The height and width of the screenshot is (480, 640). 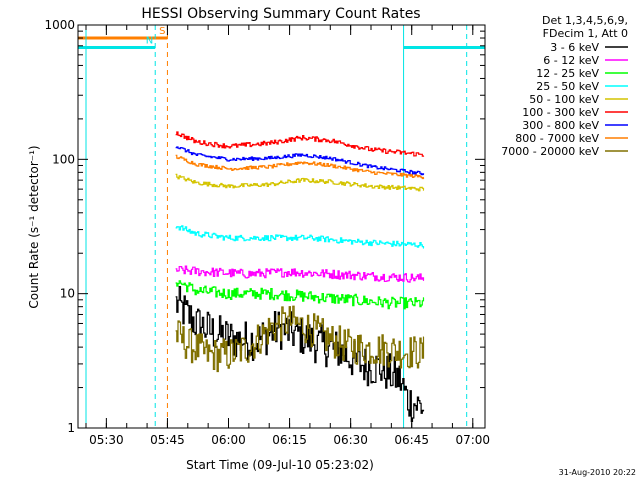 I want to click on footer-date: 31-Aug-2010 20:22, so click(x=597, y=472).